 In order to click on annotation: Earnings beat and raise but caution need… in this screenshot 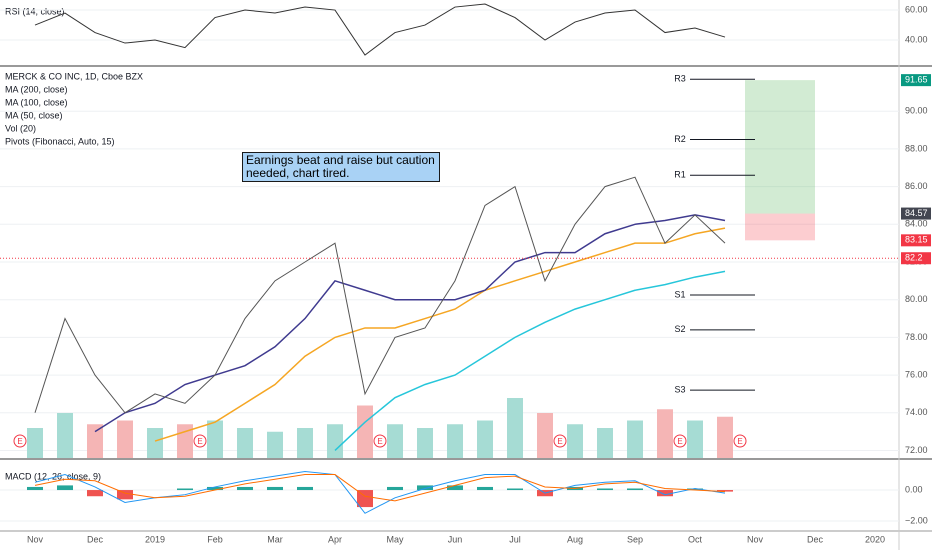, I will do `click(341, 167)`.